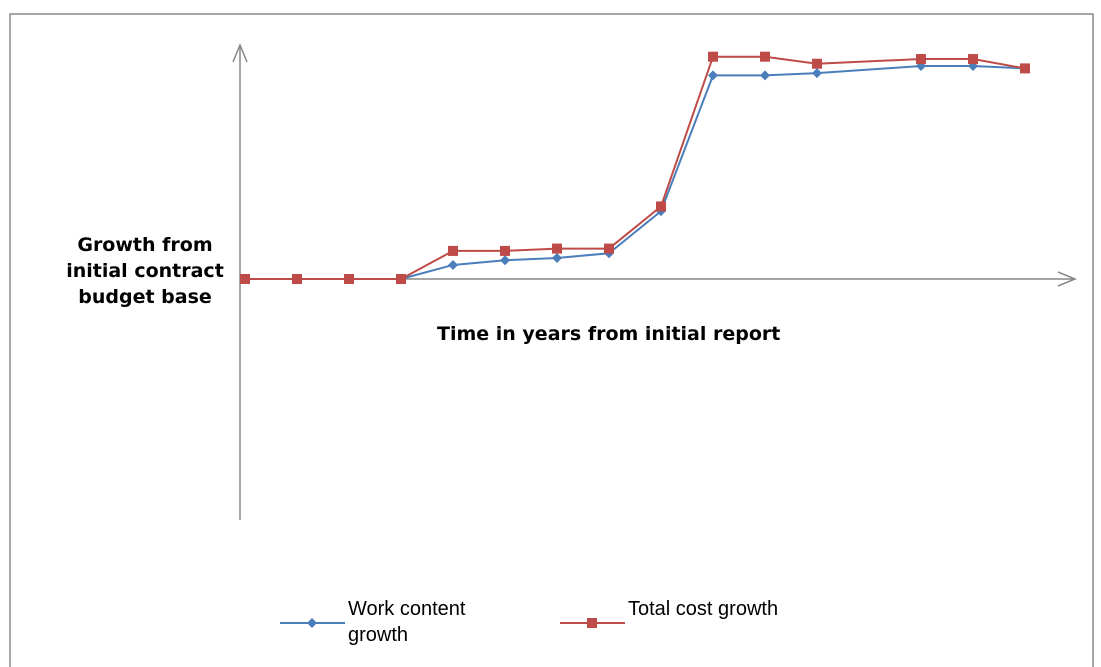  I want to click on legend-label: Total cost growth, so click(703, 609).